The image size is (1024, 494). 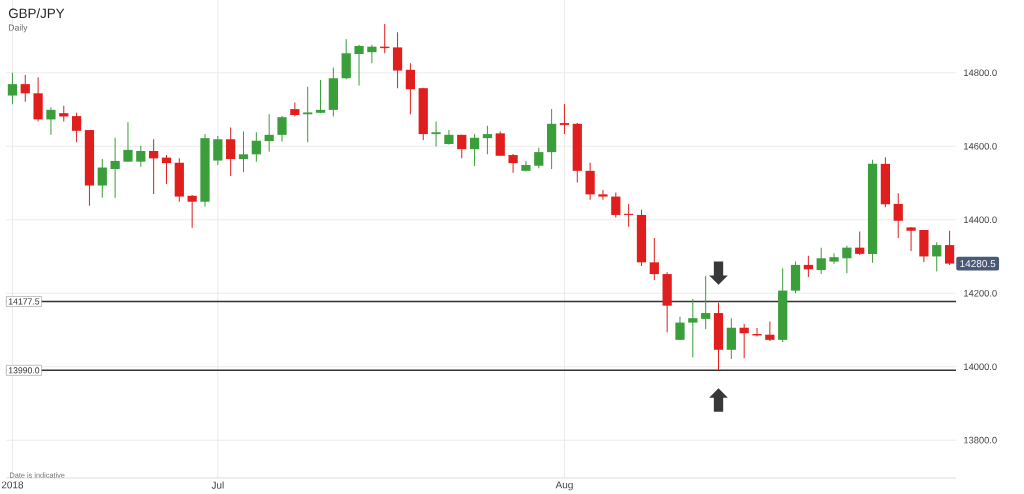 I want to click on y-tick-label: 14600.0, so click(x=980, y=146).